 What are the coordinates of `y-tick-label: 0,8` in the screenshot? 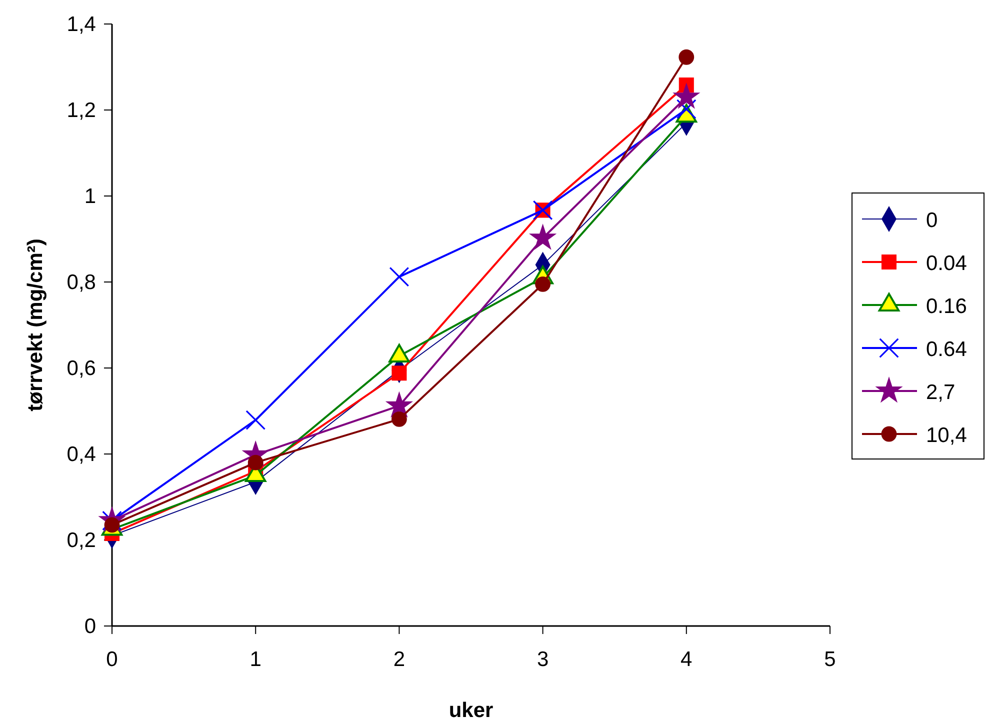 It's located at (81, 282).